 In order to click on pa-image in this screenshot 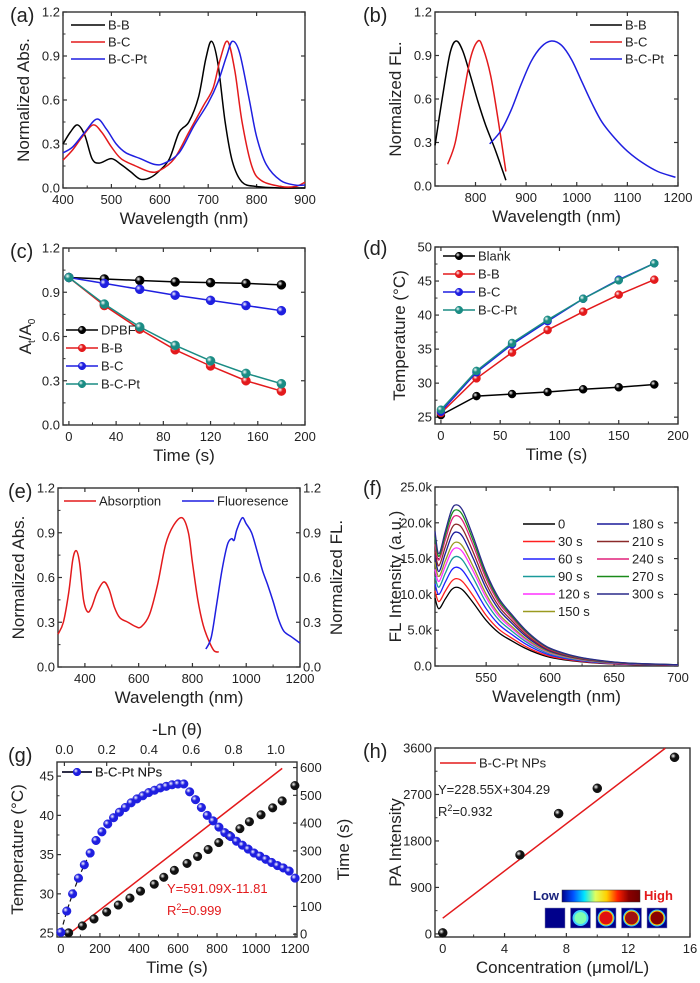, I will do `click(555, 918)`.